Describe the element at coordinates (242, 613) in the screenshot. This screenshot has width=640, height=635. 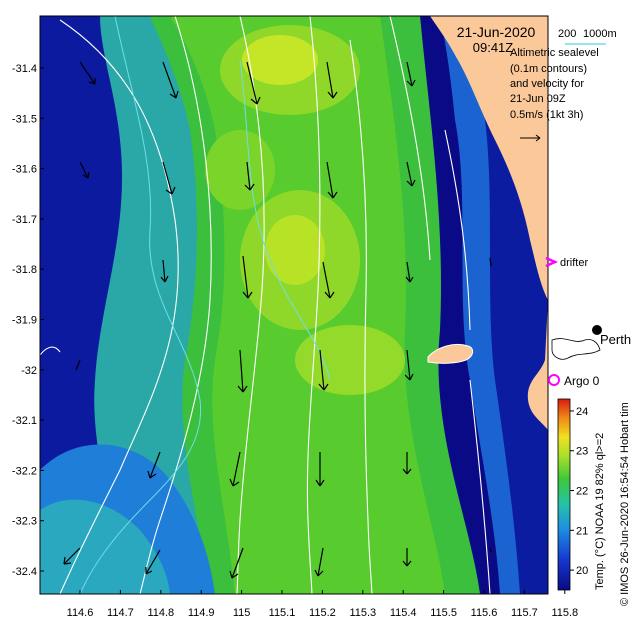
I see `x-tick-label: 115` at that location.